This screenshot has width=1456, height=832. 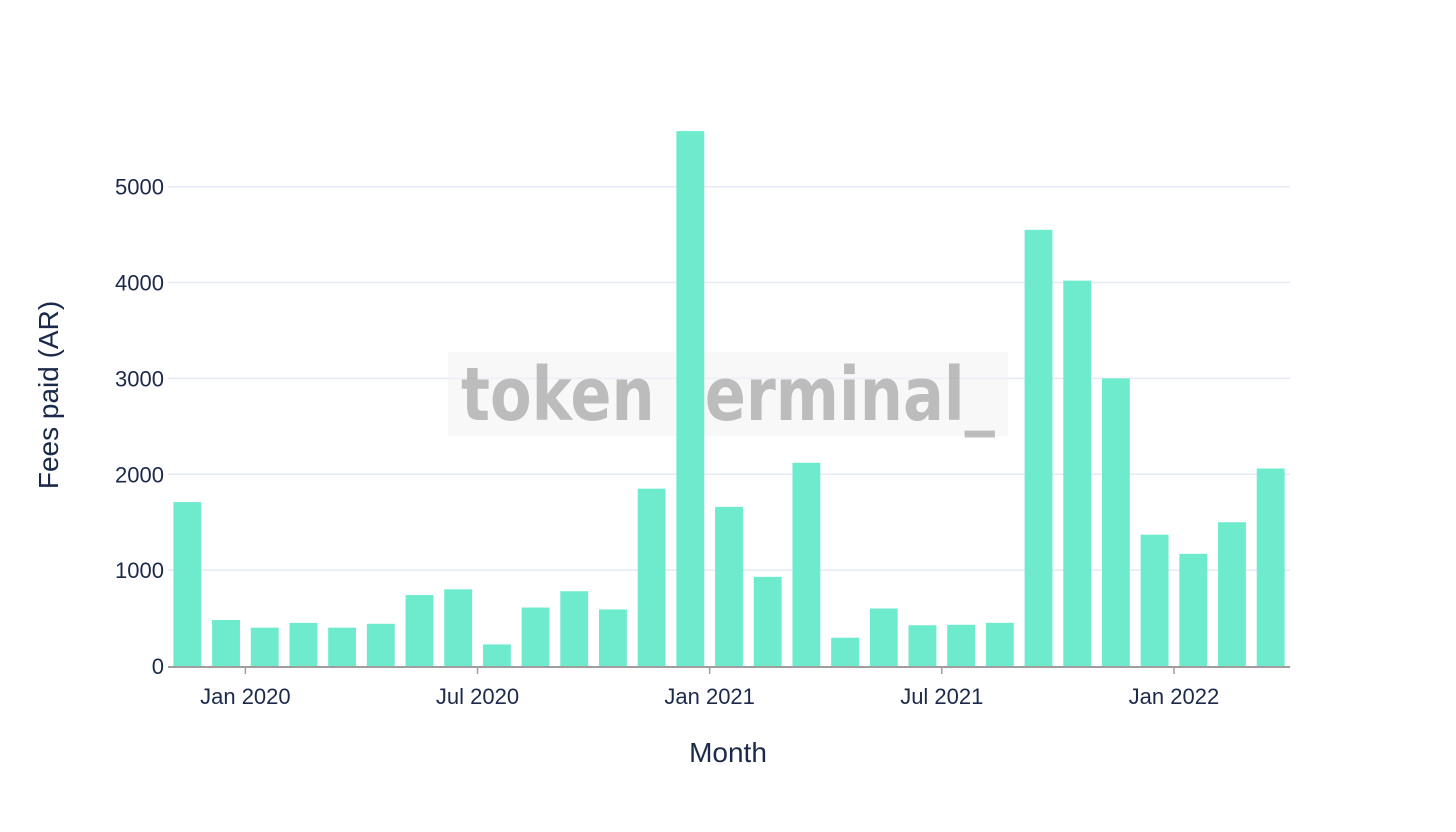 I want to click on y-tick-label: 1000, so click(x=139, y=570).